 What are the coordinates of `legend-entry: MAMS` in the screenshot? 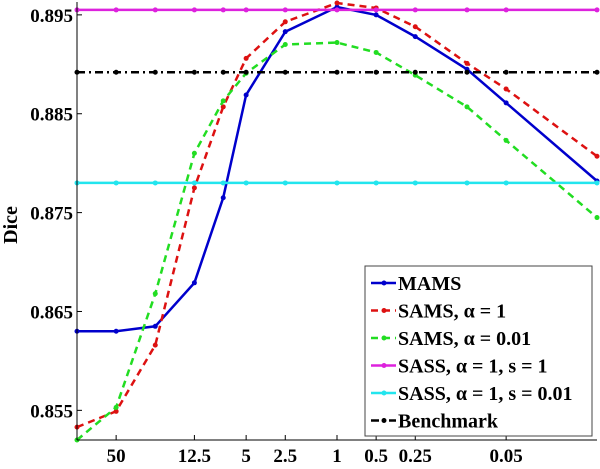 It's located at (416, 284).